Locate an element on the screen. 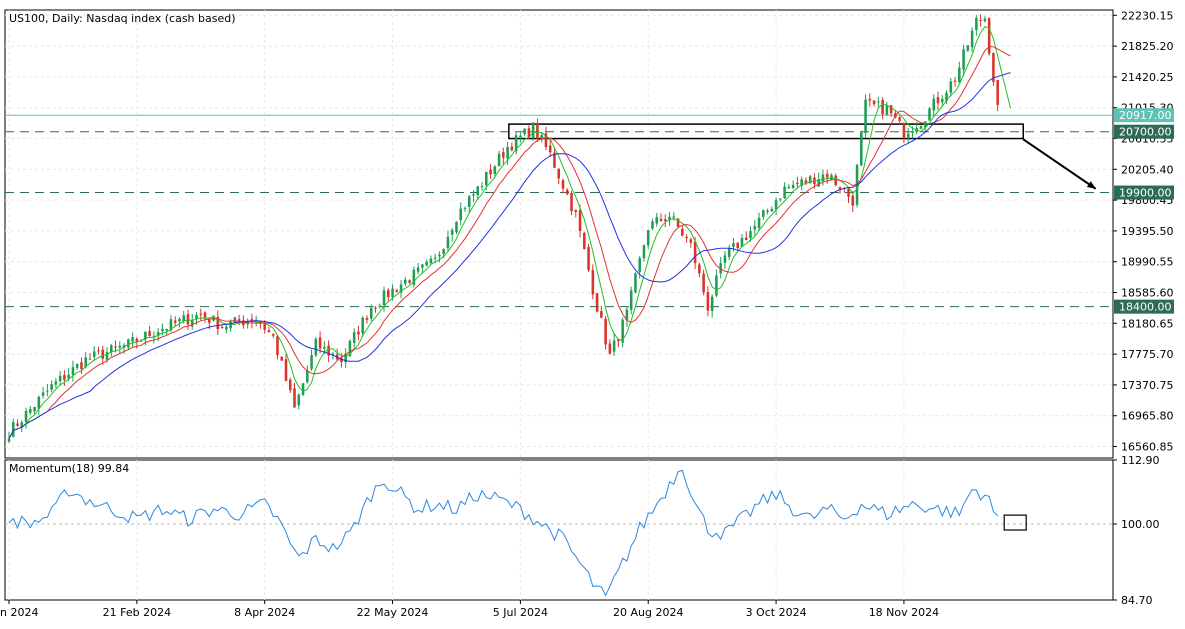  y-tick-label: 21420.25 is located at coordinates (1147, 77).